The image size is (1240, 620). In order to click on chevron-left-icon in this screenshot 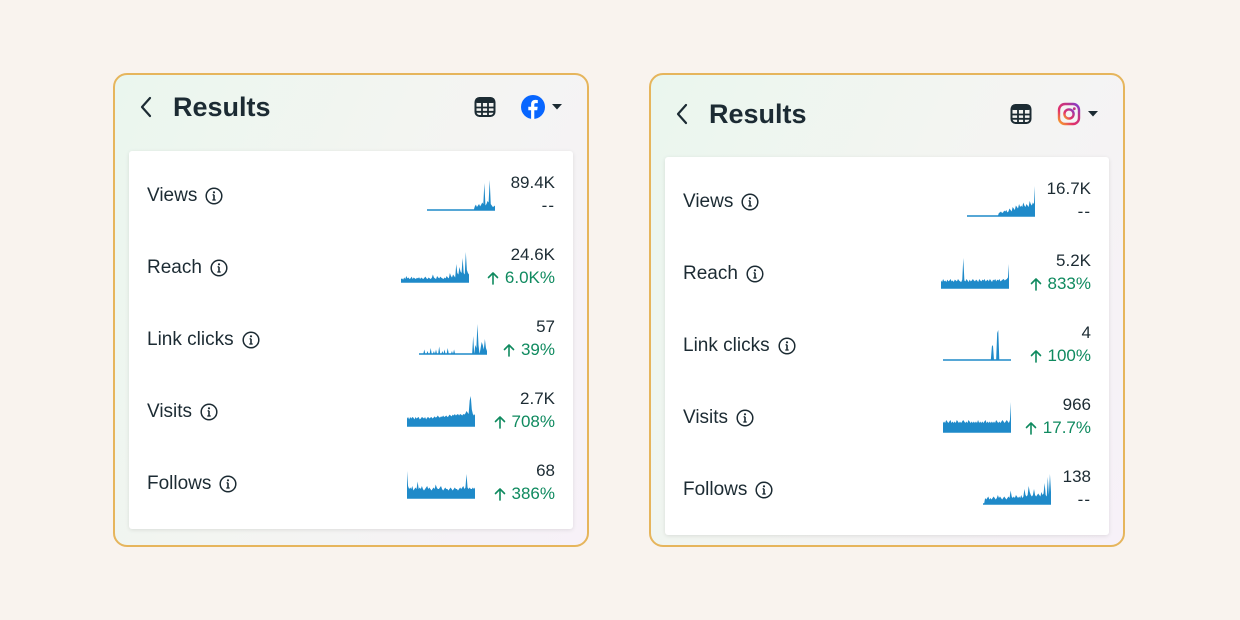, I will do `click(146, 107)`.